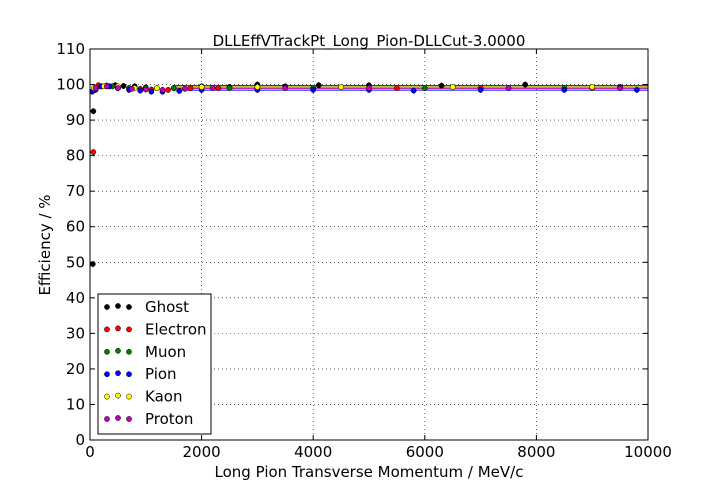 Image resolution: width=720 pixels, height=504 pixels. What do you see at coordinates (202, 452) in the screenshot?
I see `x-tick-label: 2000` at bounding box center [202, 452].